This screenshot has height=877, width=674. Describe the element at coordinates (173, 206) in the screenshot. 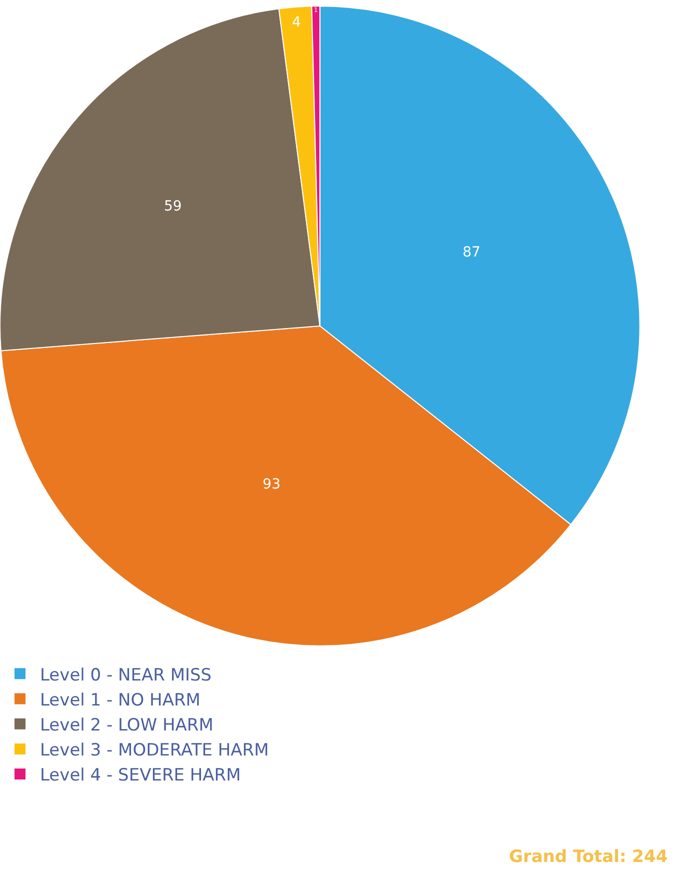

I see `data-label: 59` at that location.